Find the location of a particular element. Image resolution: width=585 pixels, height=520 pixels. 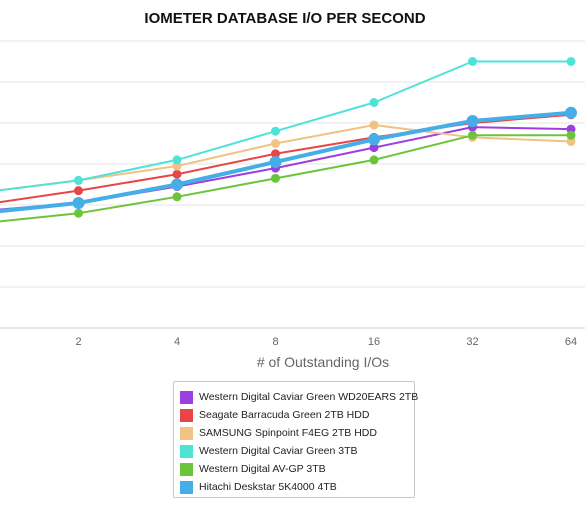

legend-item: Western Digital AV-GP 3TB is located at coordinates (297, 469).